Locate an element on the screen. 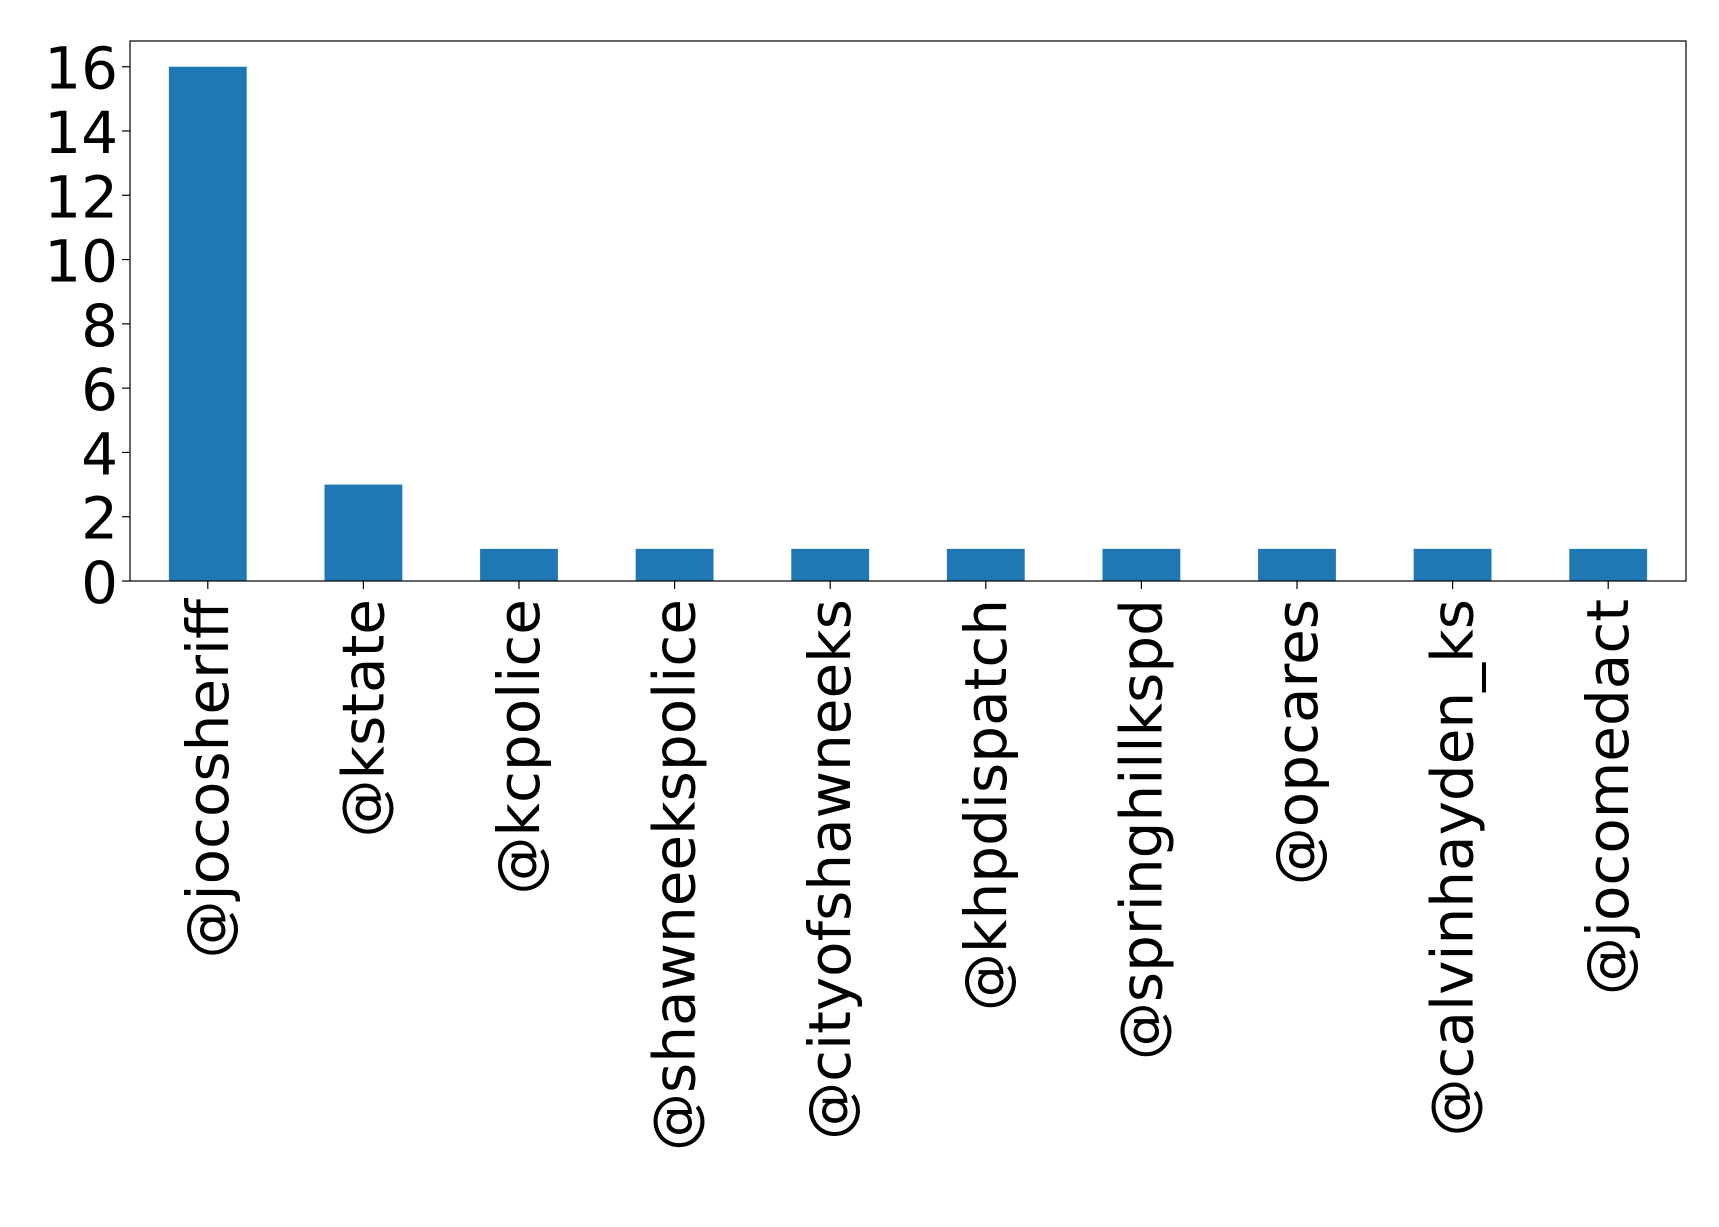 The image size is (1719, 1227). bar-calvinhaydenks is located at coordinates (1452, 564).